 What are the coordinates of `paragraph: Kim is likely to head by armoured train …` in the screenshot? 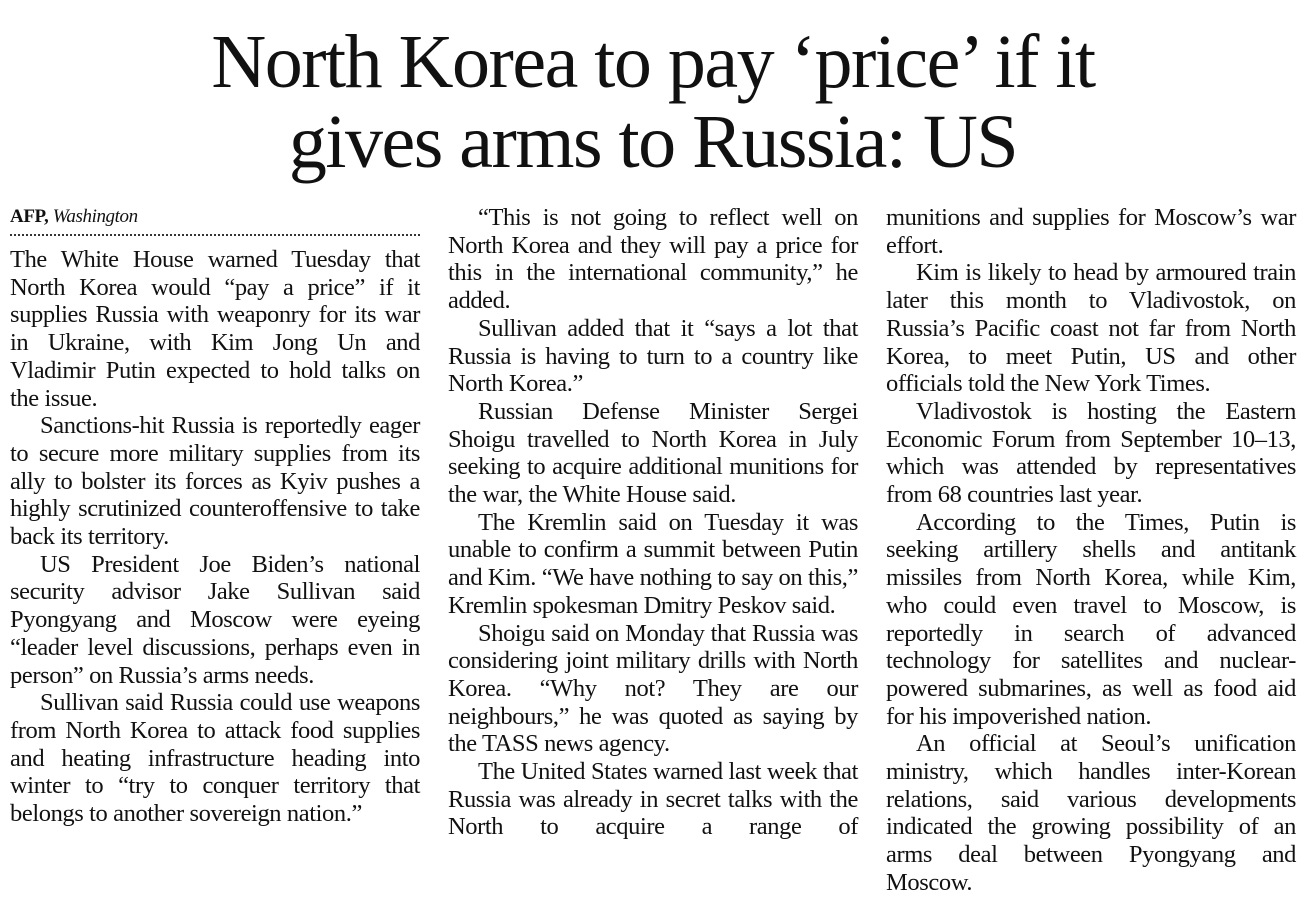 It's located at (1091, 328).